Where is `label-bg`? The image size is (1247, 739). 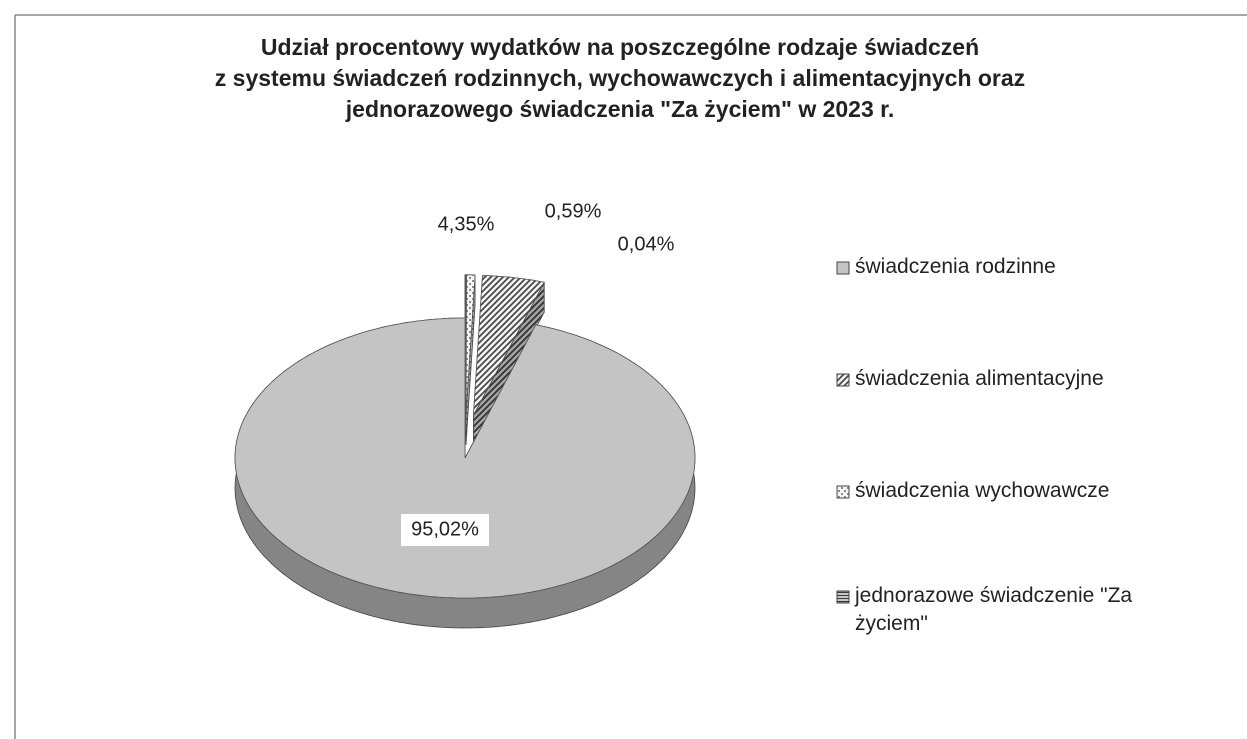
label-bg is located at coordinates (445, 530).